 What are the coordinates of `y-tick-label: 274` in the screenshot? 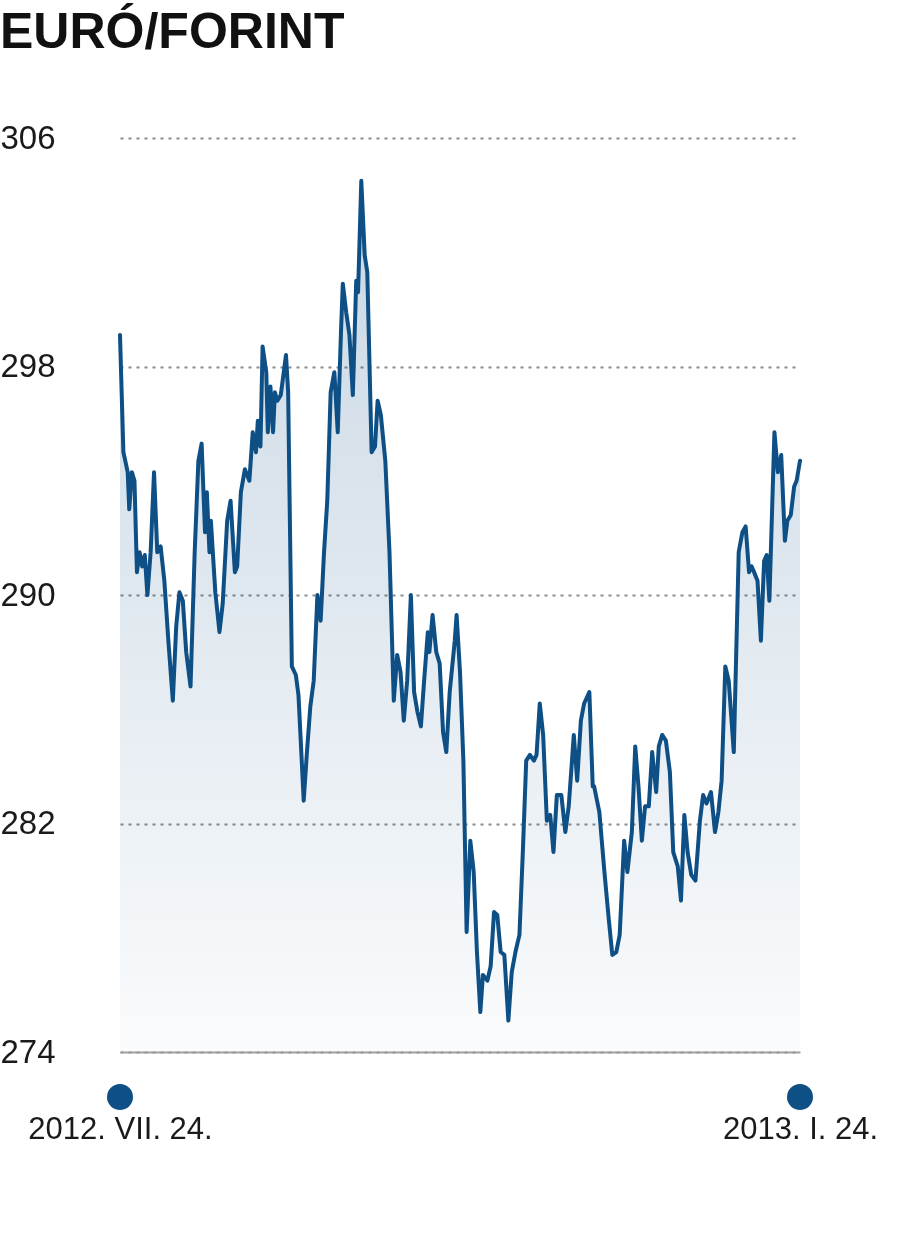 It's located at (28, 1051).